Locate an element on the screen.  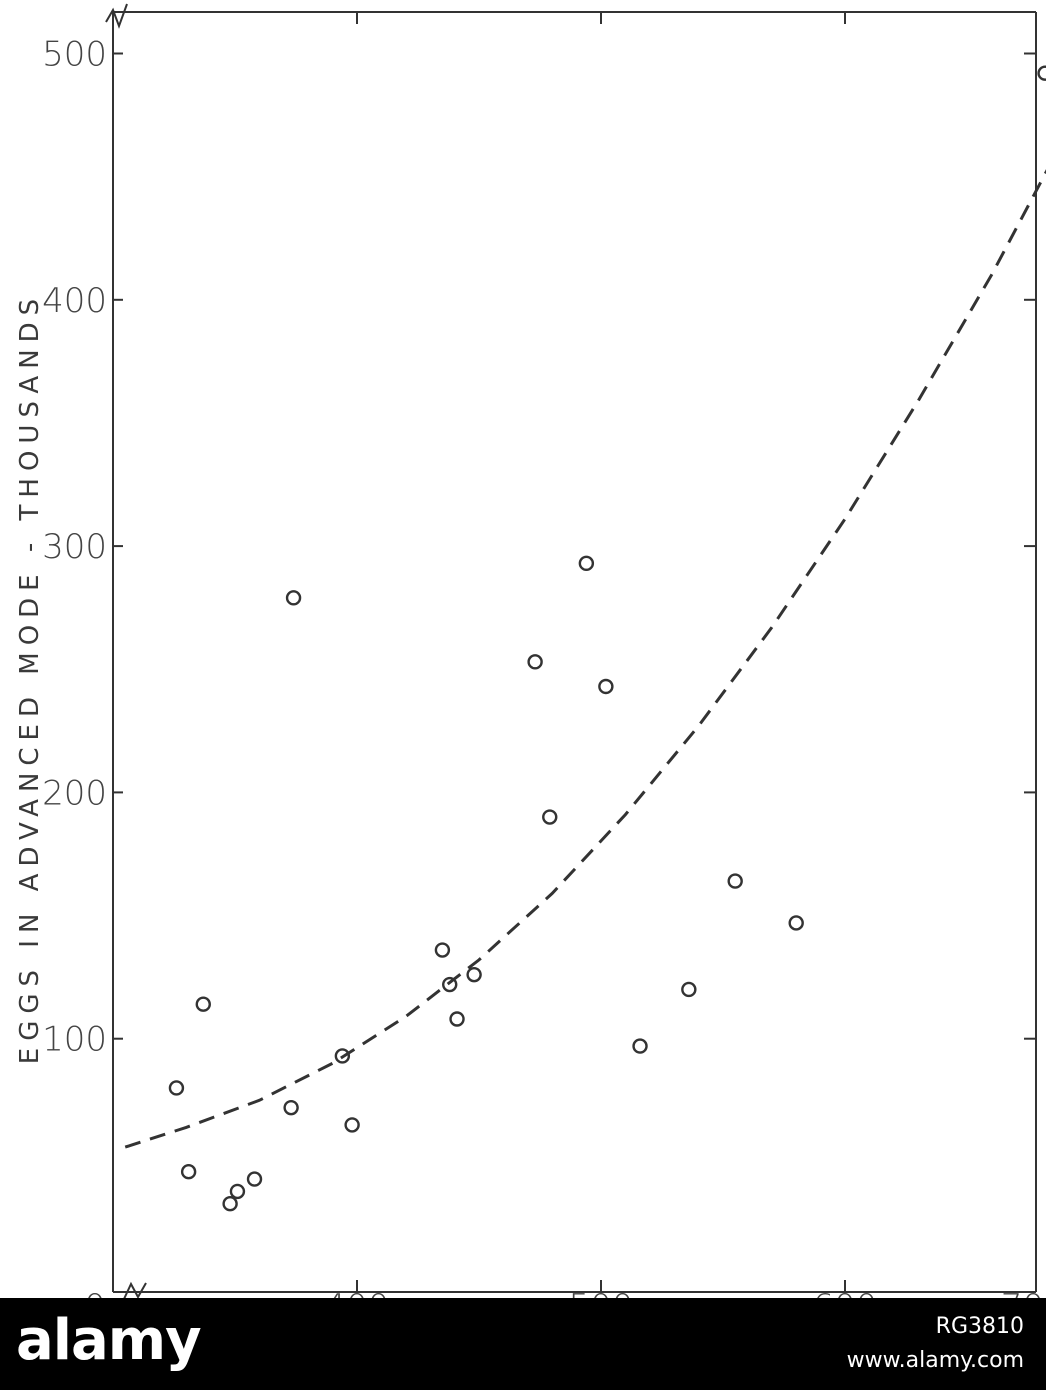
y-tick-label: 400 is located at coordinates (74, 301).